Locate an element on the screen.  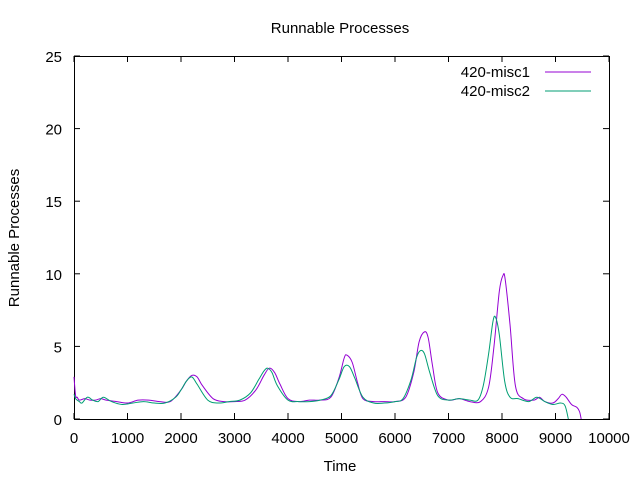
legend-label: 420-misc2 is located at coordinates (495, 91).